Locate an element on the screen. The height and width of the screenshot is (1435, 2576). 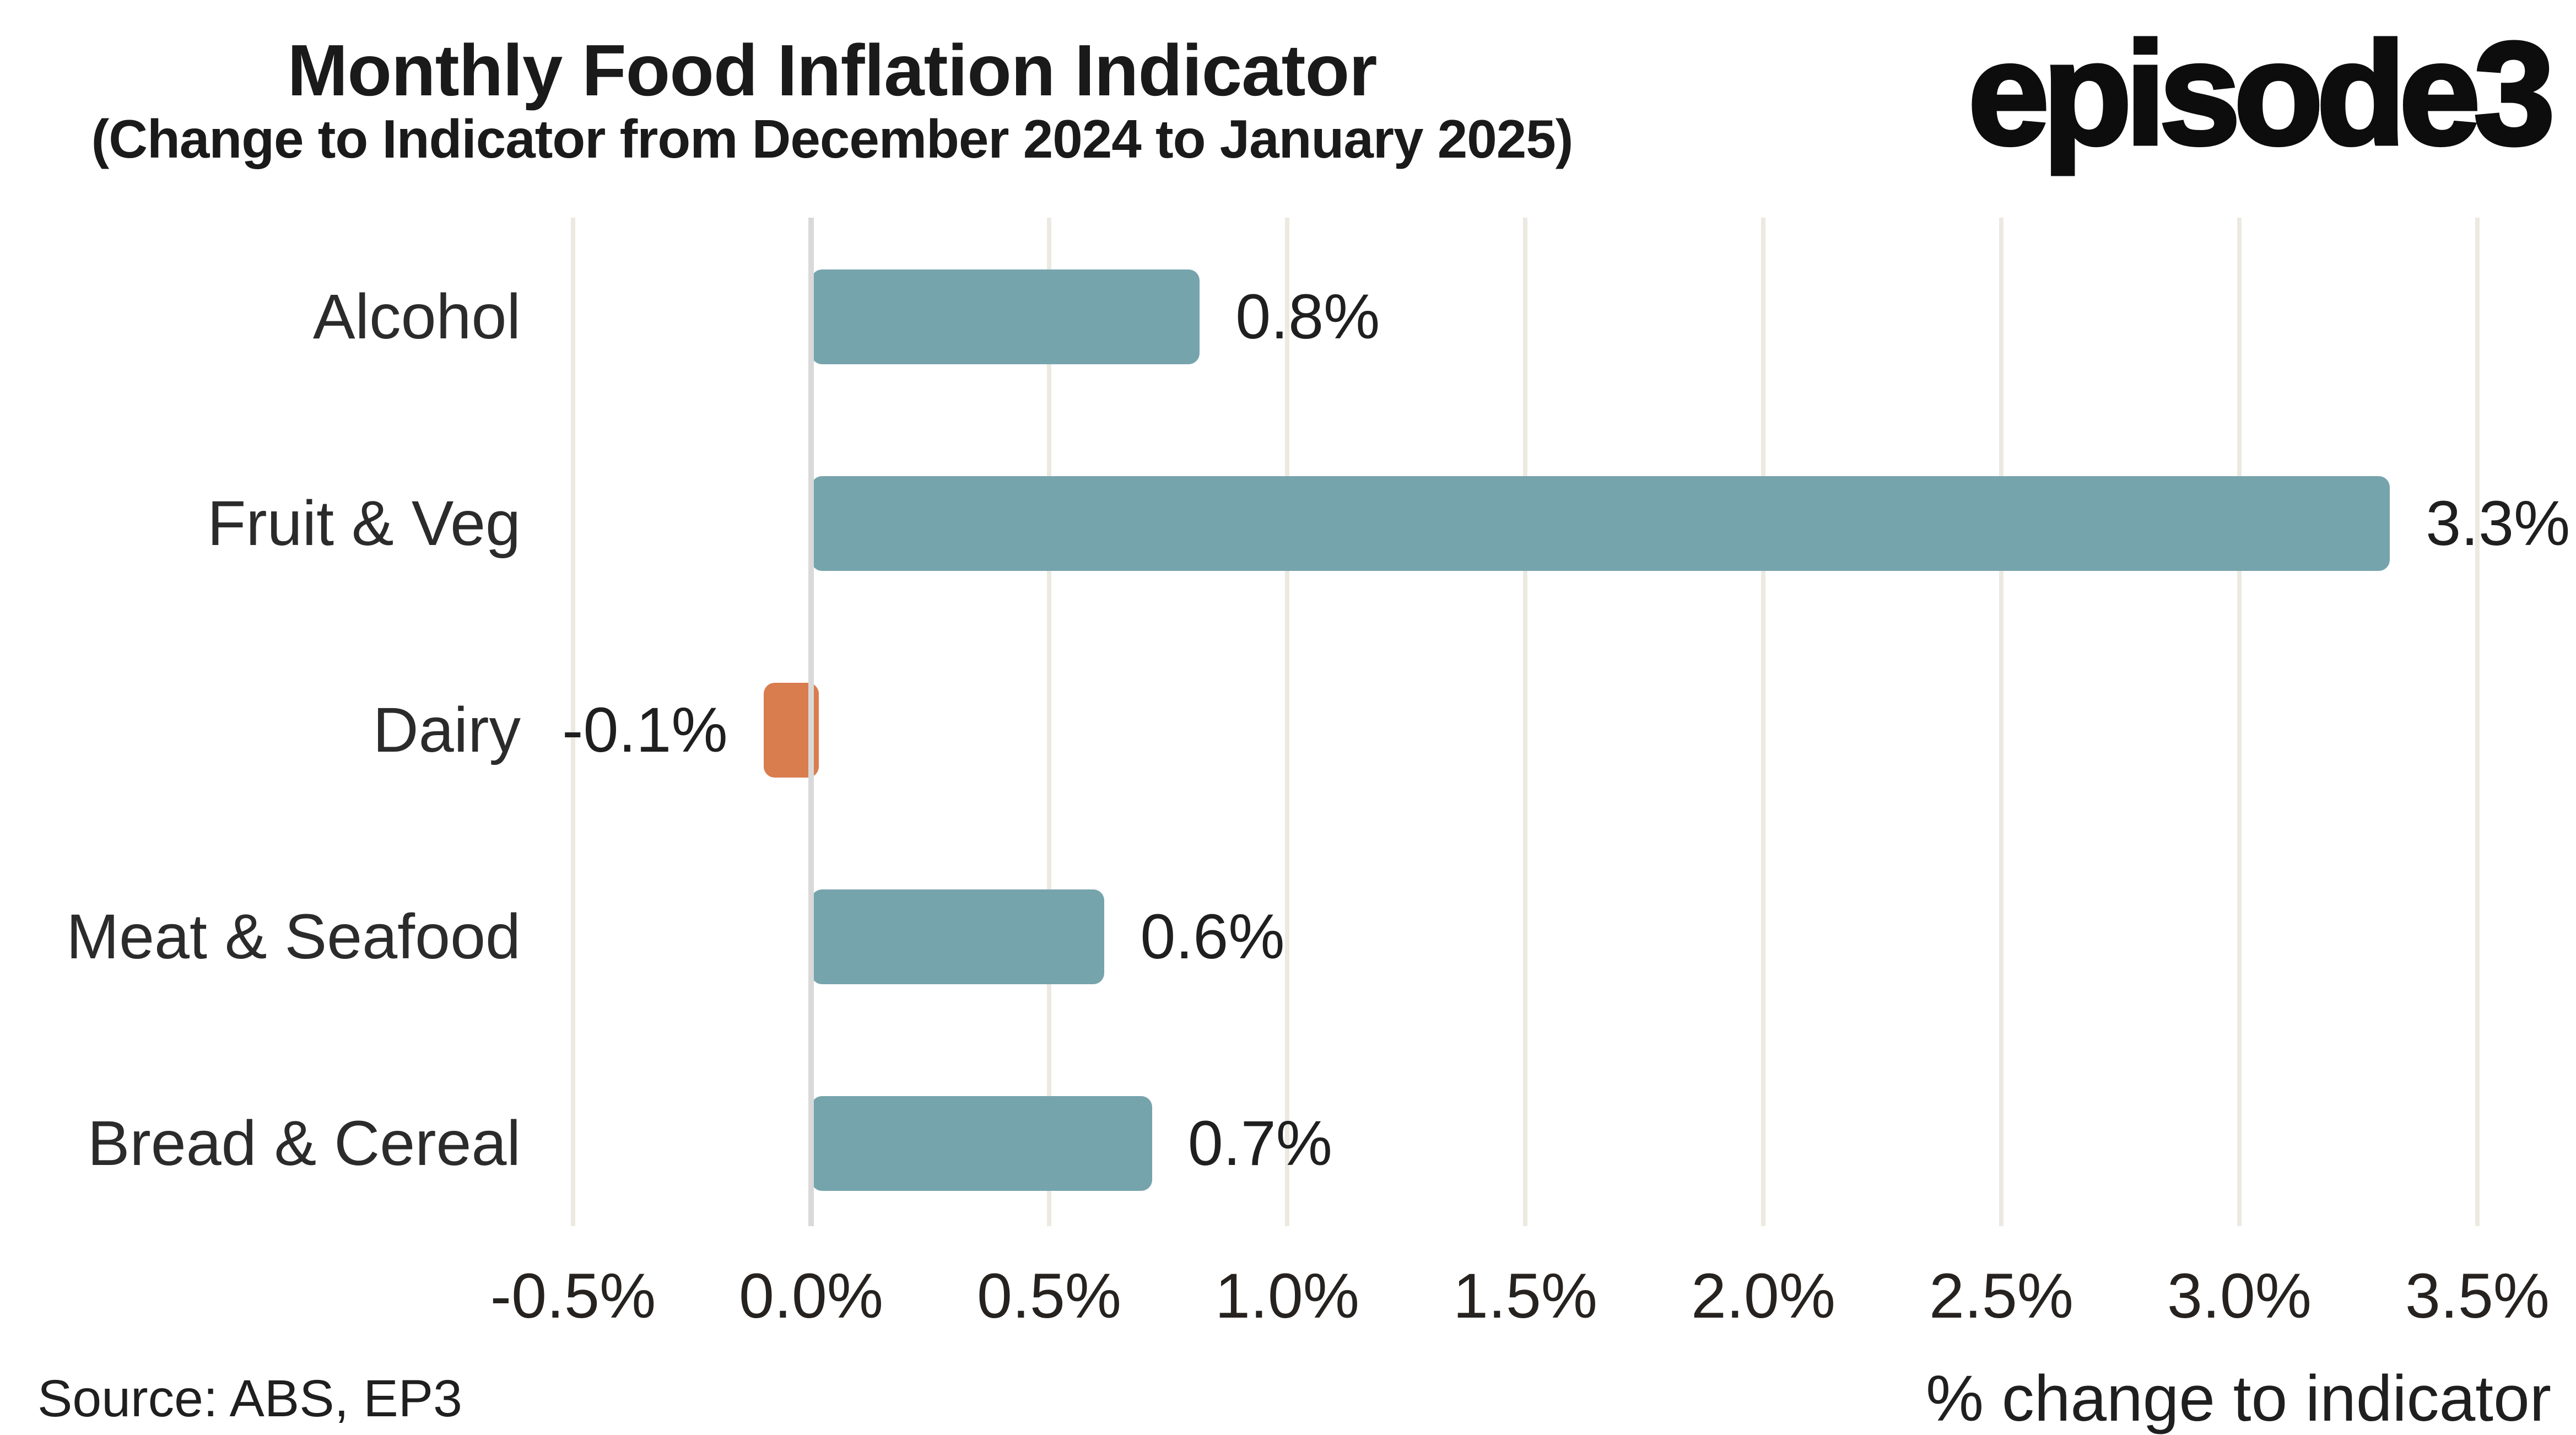
x-tick-0.5%: 0.5% is located at coordinates (1049, 1296).